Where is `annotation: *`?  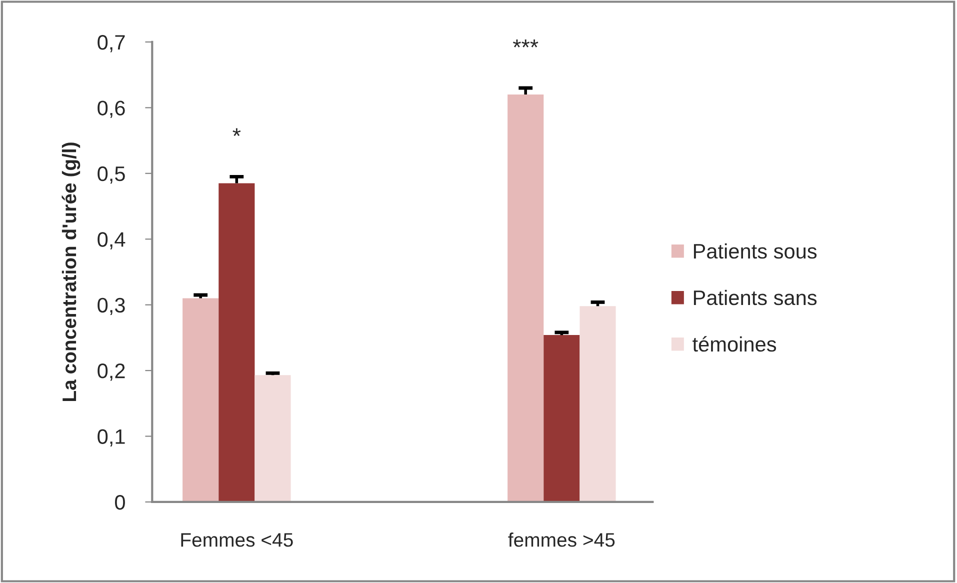 annotation: * is located at coordinates (236, 132).